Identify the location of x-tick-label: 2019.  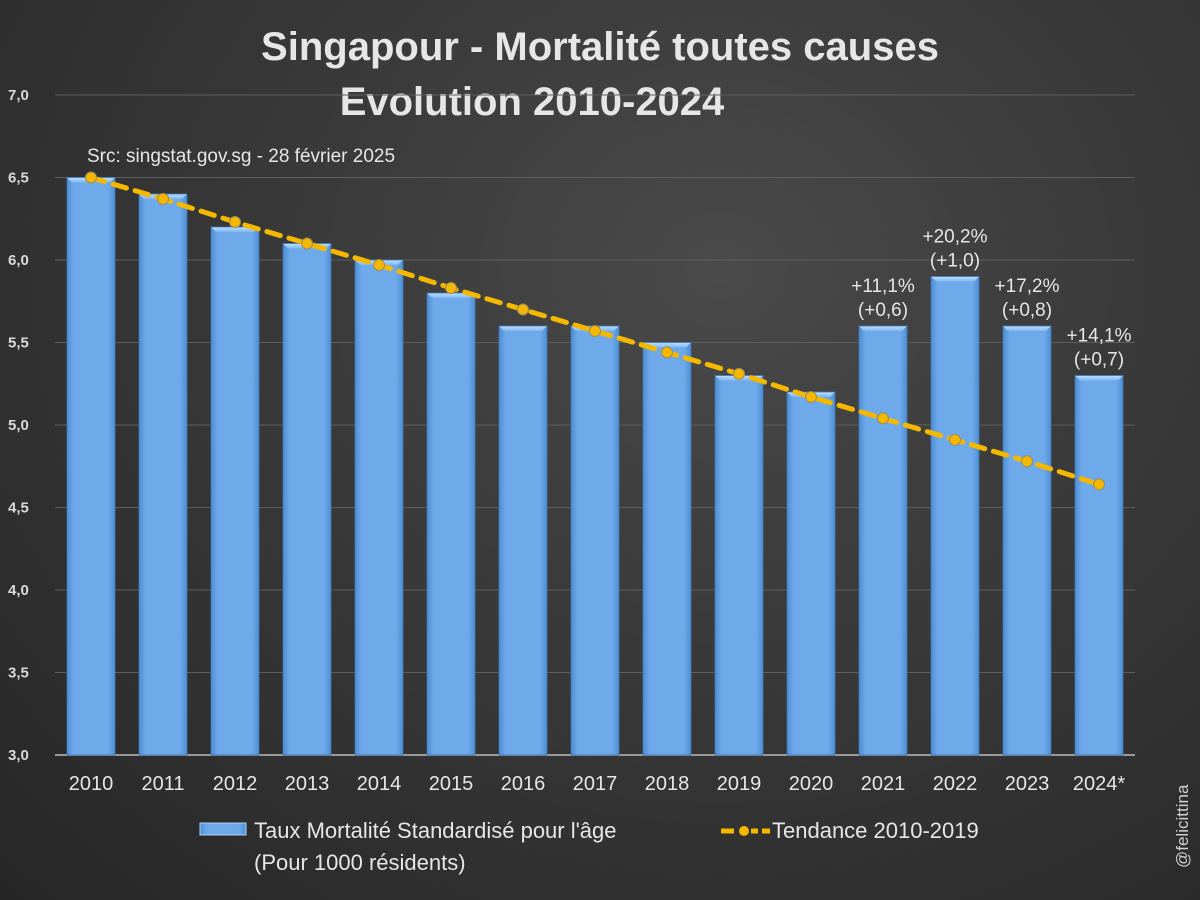
(739, 784).